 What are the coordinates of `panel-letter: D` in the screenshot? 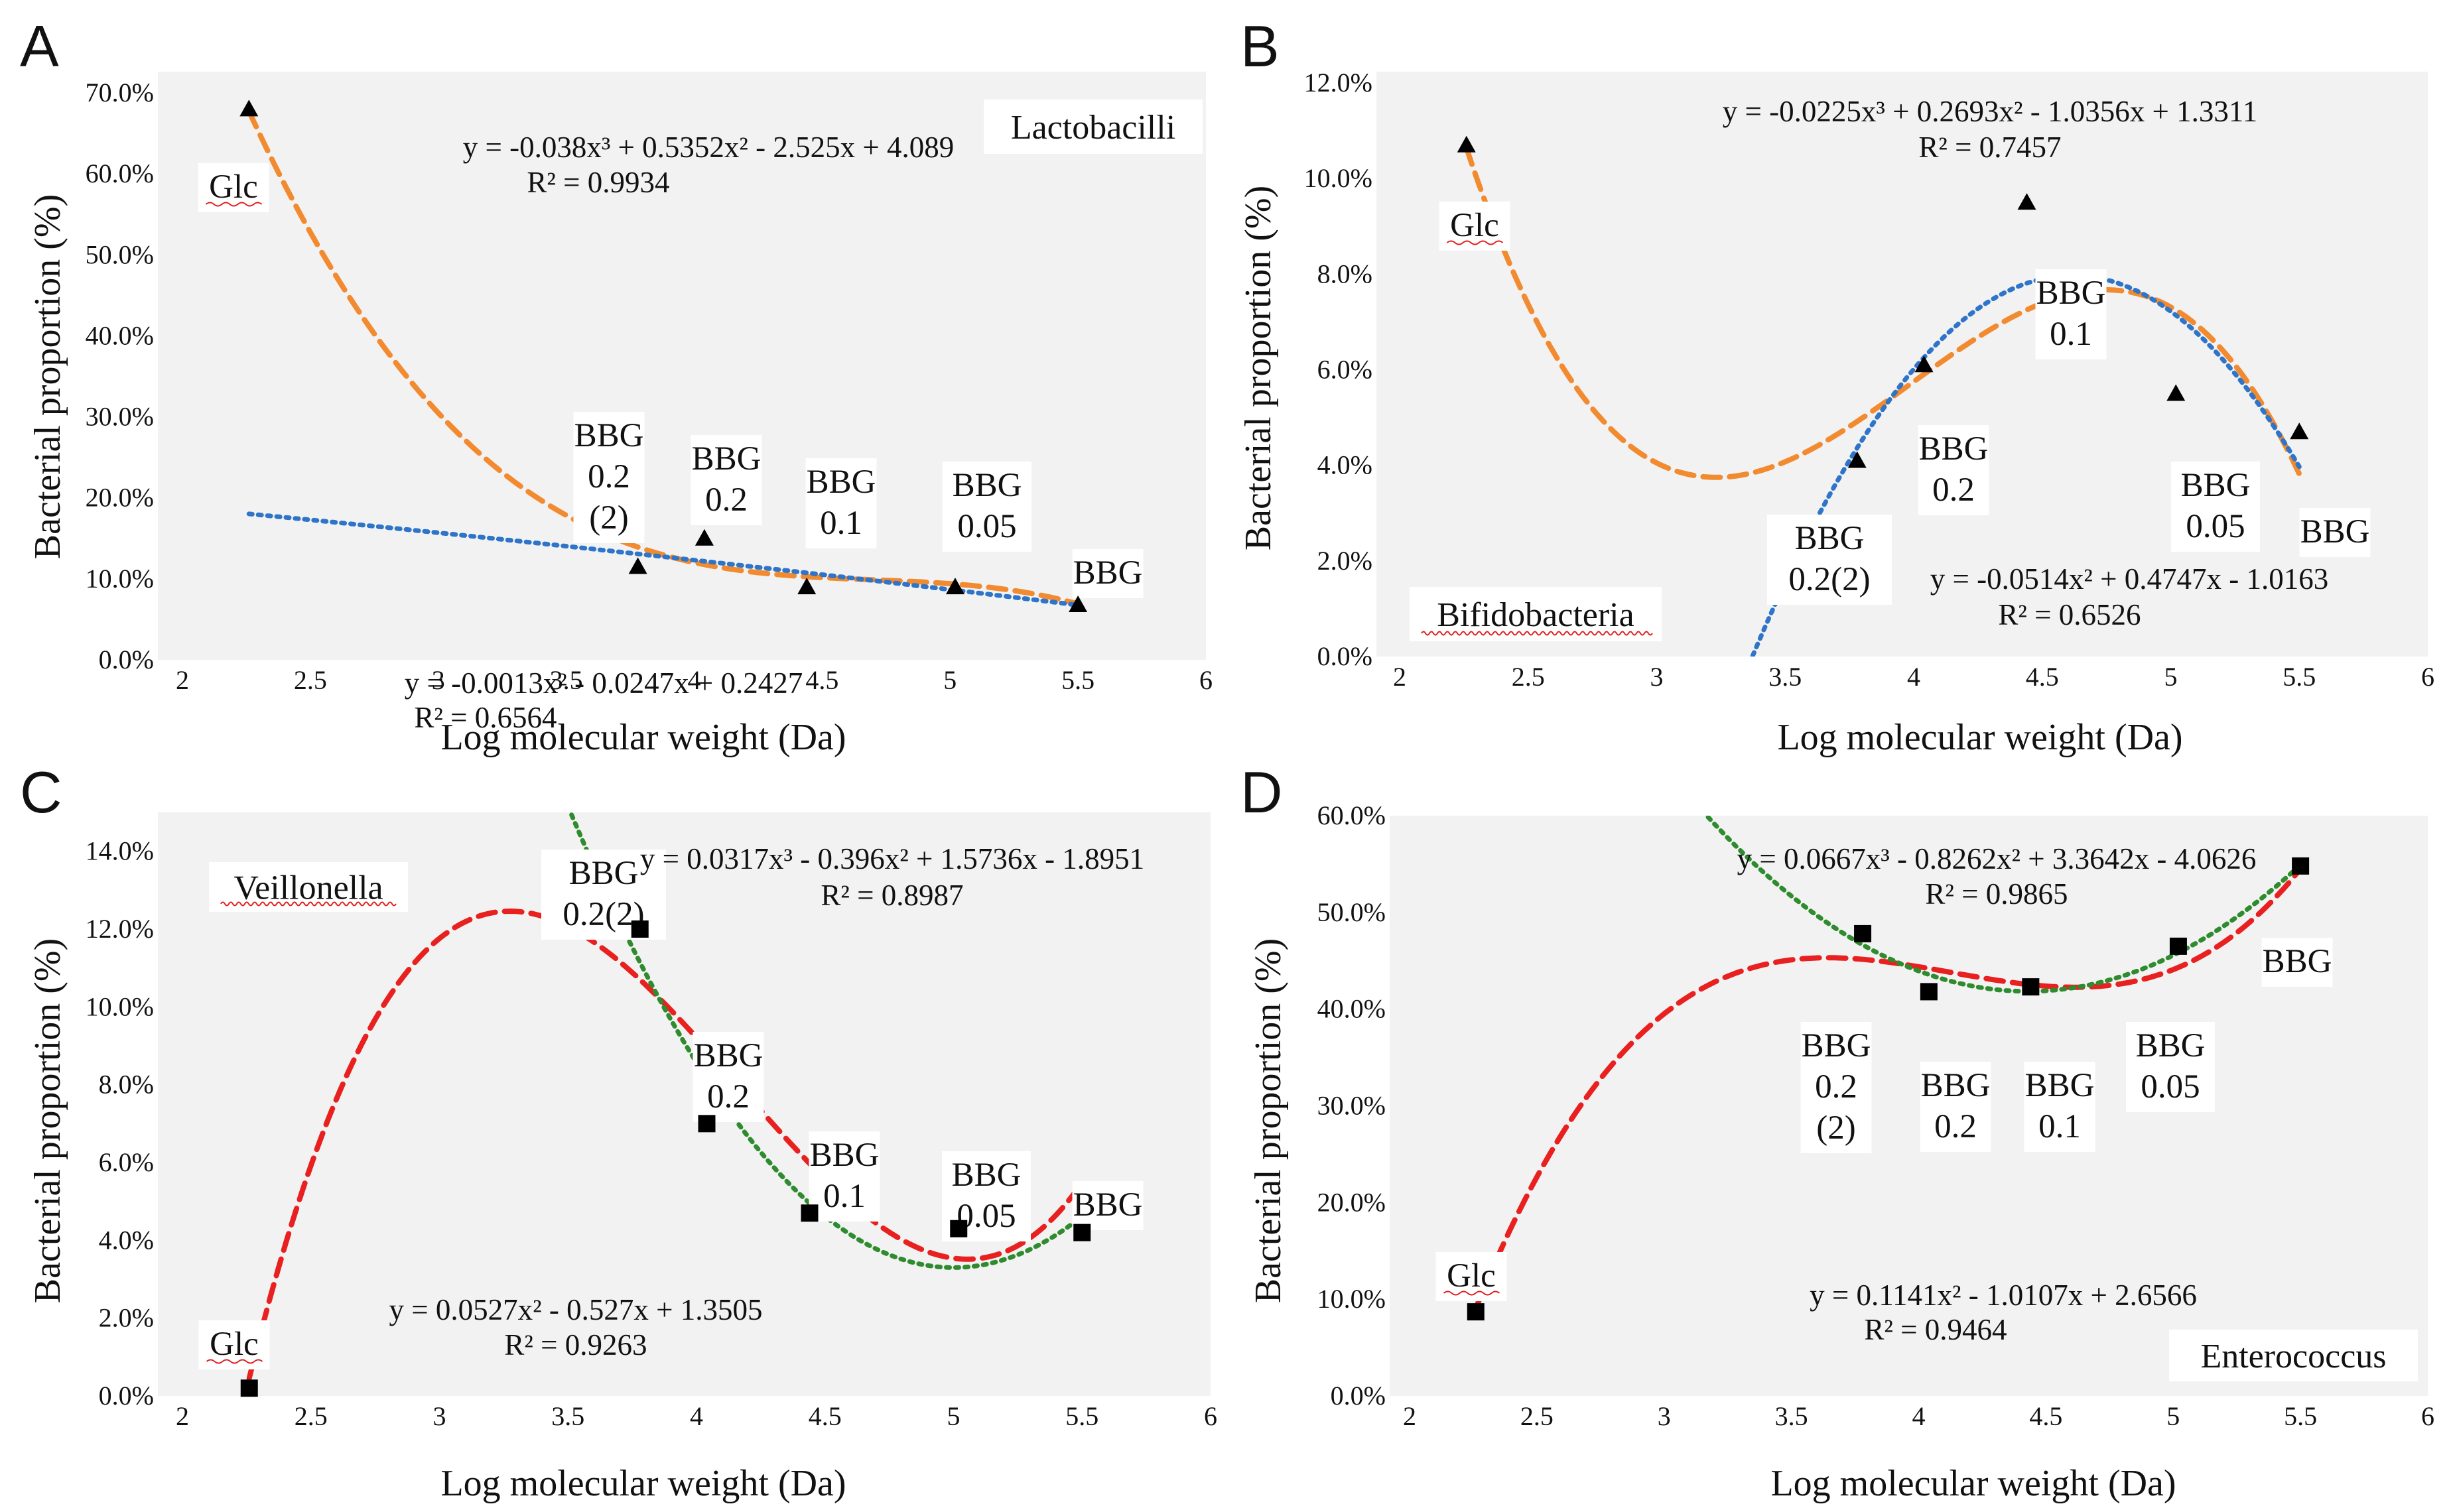 It's located at (1261, 792).